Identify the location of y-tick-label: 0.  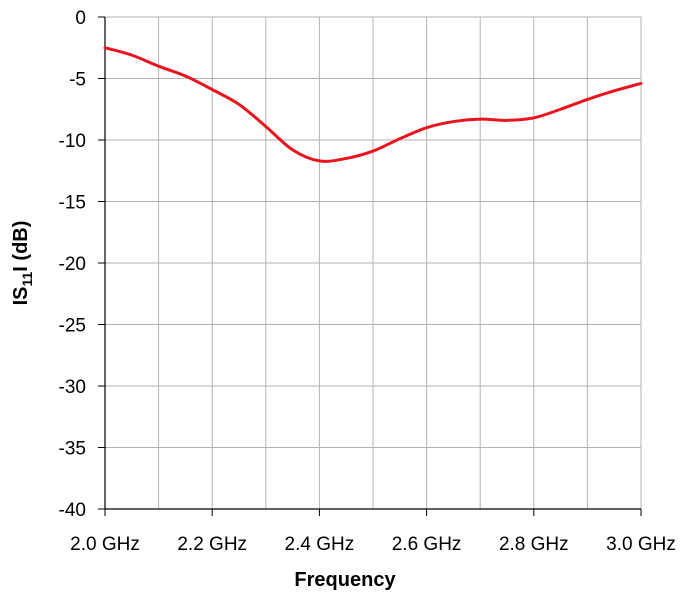
(80, 18).